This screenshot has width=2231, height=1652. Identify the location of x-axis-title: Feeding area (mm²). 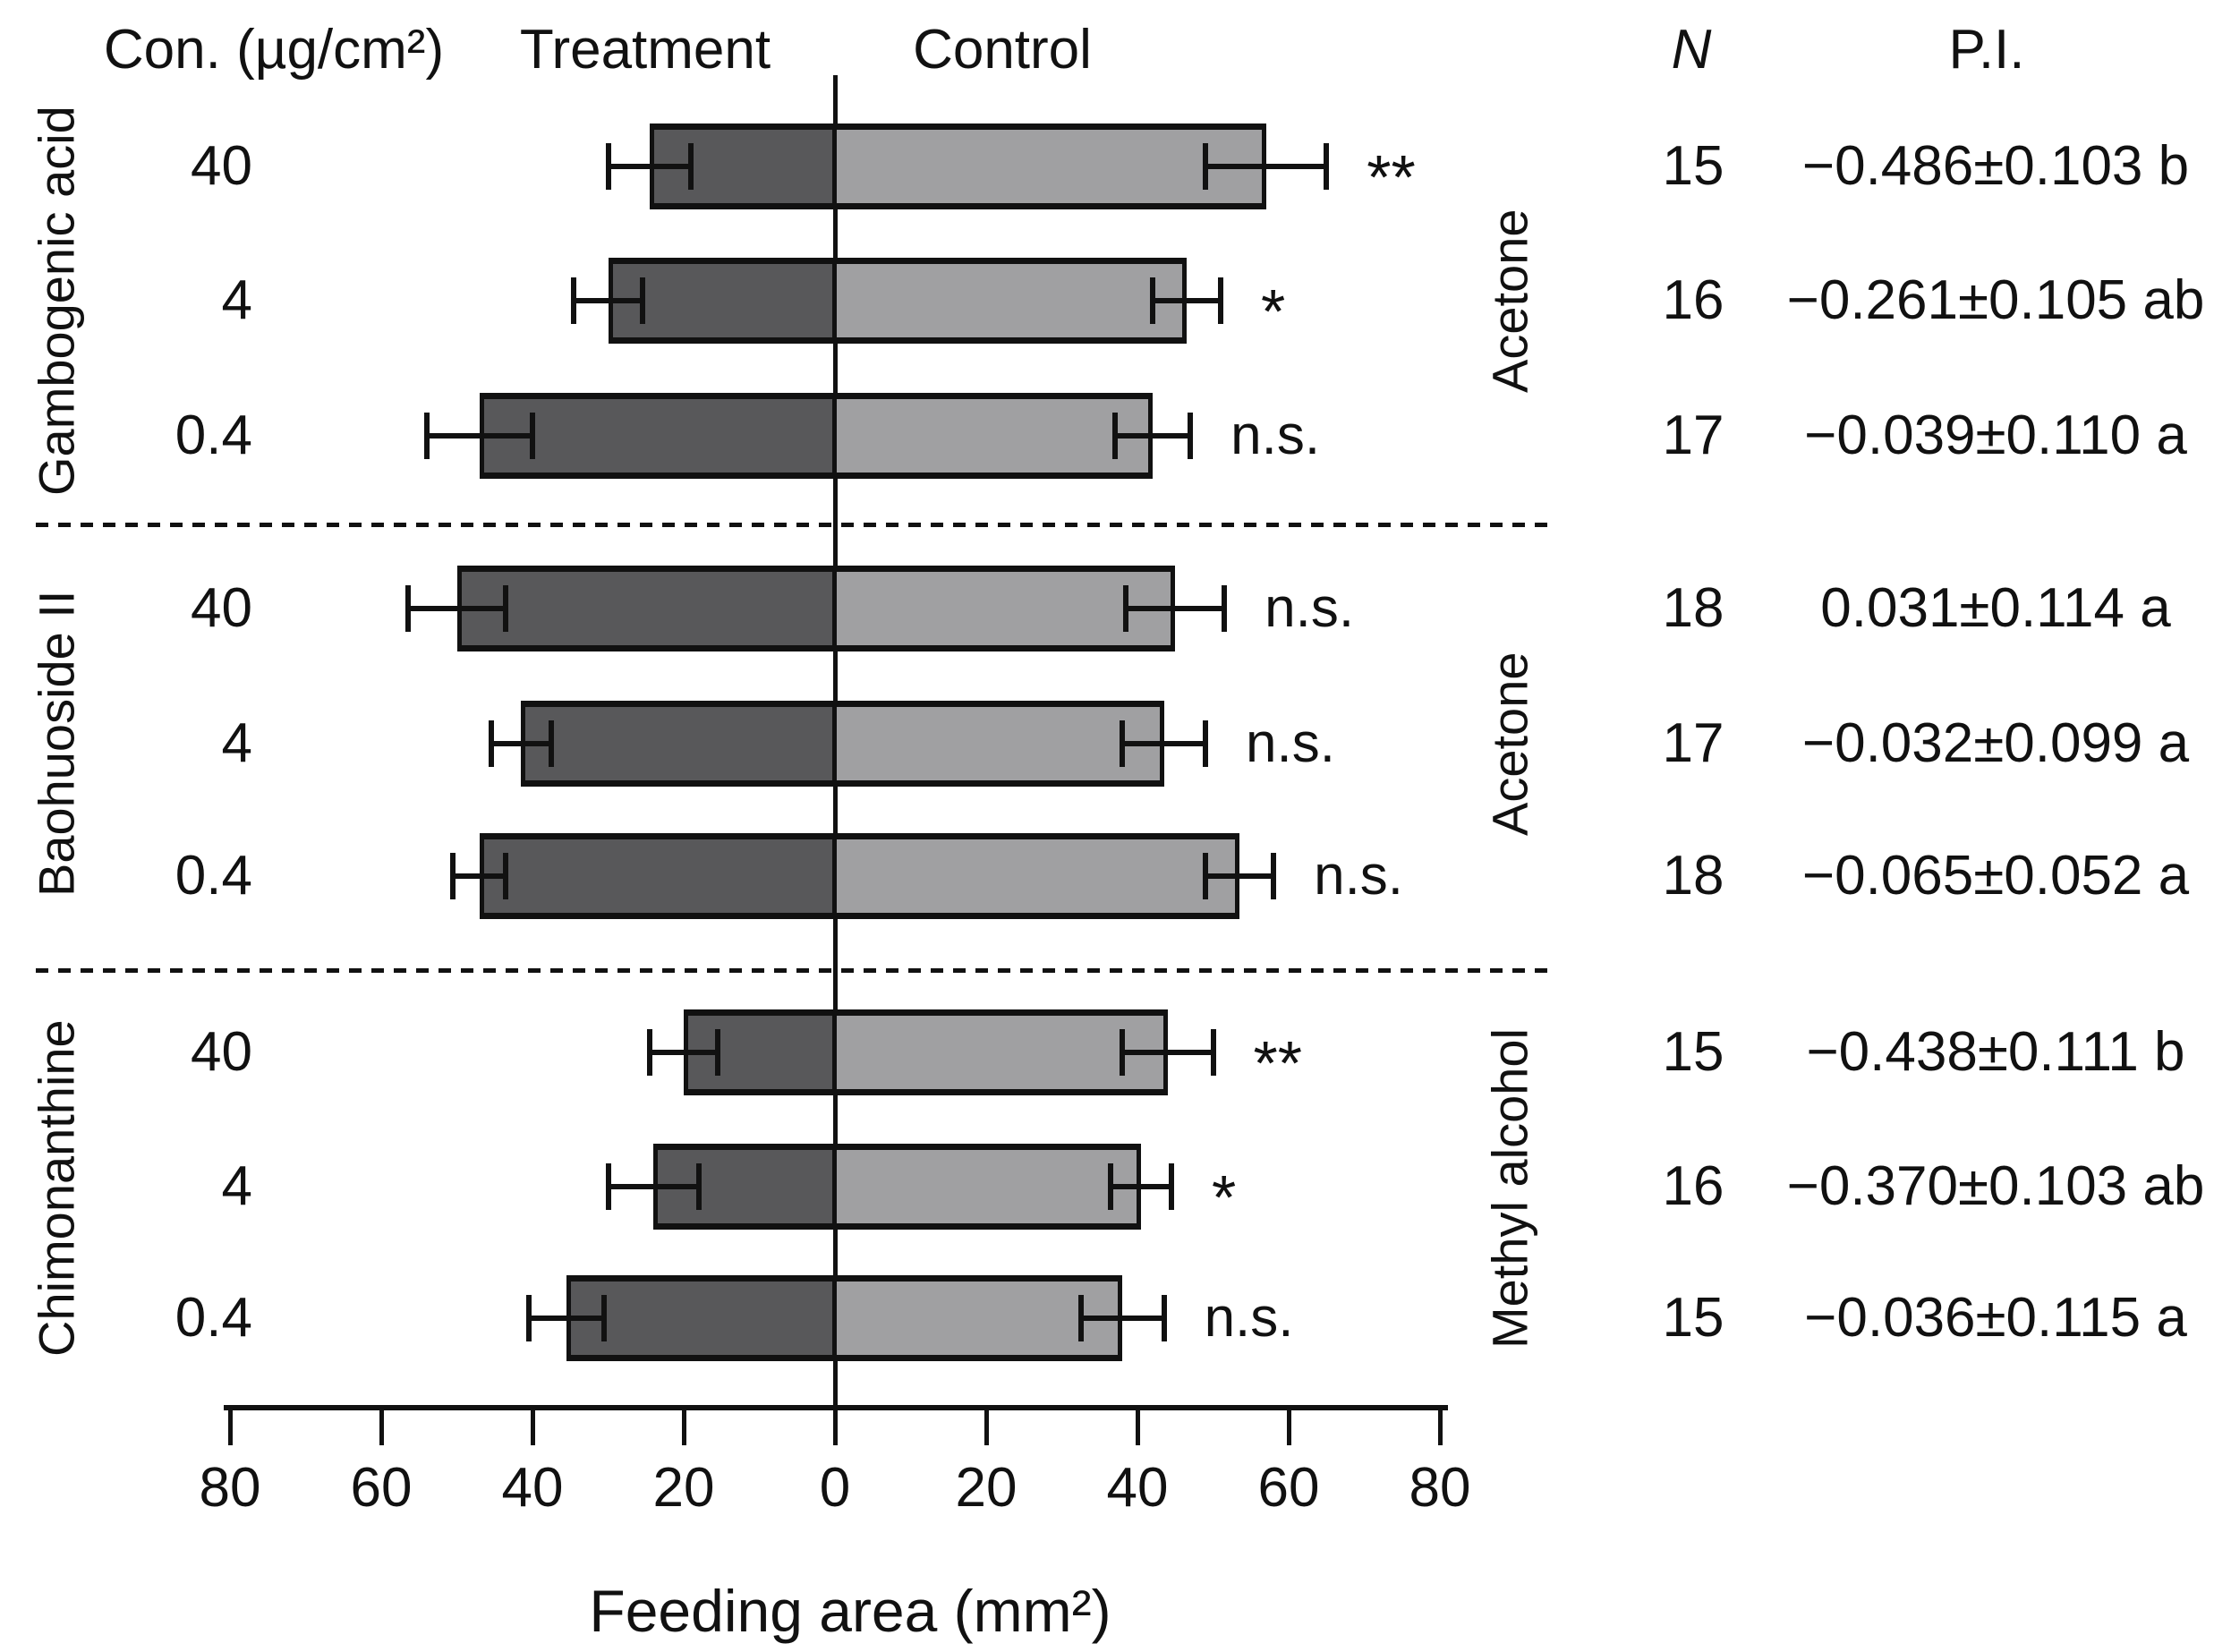
(850, 1611).